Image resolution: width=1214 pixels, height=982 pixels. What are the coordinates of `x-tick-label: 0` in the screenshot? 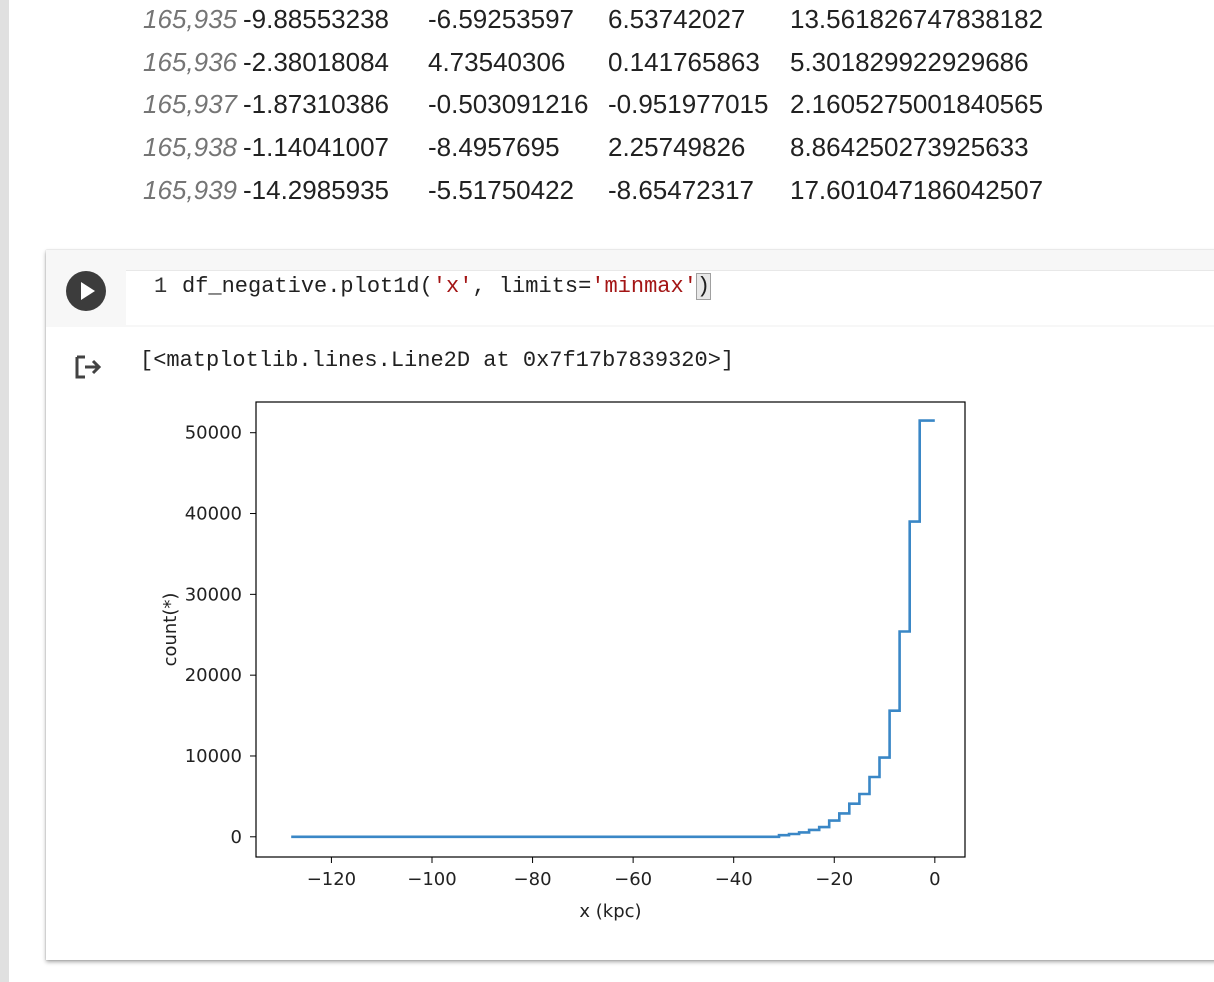 It's located at (934, 879).